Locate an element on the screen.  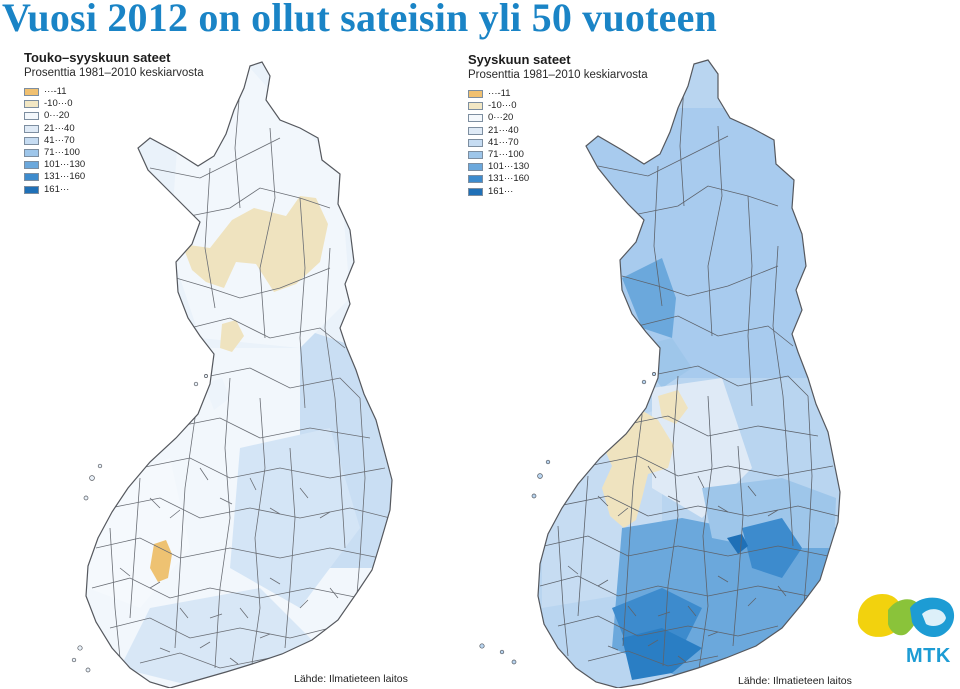
map-title: Touko–syyskuun sateet is located at coordinates (97, 57).